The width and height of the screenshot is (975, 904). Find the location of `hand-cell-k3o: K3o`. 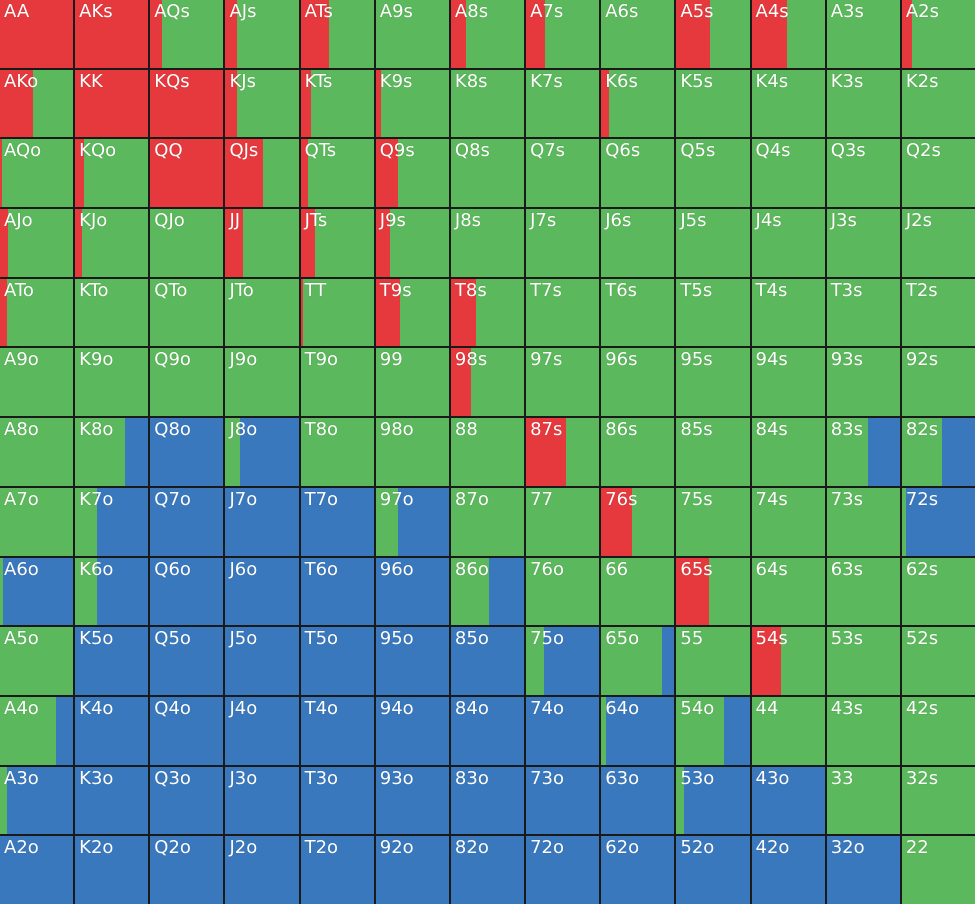

hand-cell-k3o: K3o is located at coordinates (112, 800).